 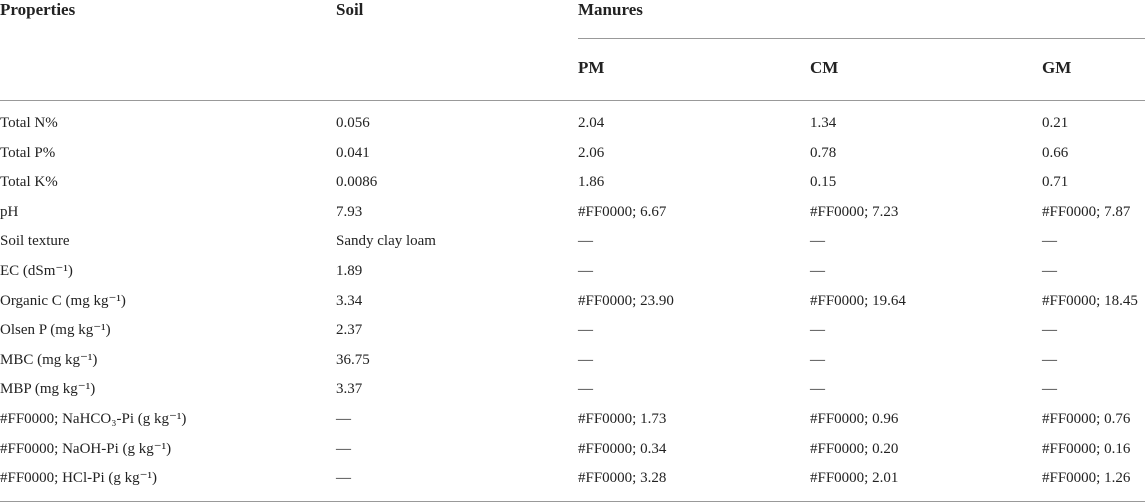 I want to click on table-cell: 1.89, so click(x=349, y=271).